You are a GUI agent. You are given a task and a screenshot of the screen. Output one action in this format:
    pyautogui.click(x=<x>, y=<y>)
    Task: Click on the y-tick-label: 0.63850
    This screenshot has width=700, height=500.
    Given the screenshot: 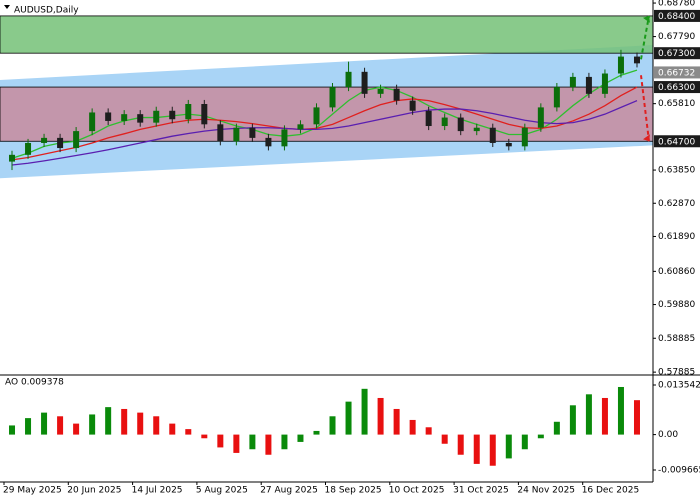 What is the action you would take?
    pyautogui.click(x=676, y=171)
    